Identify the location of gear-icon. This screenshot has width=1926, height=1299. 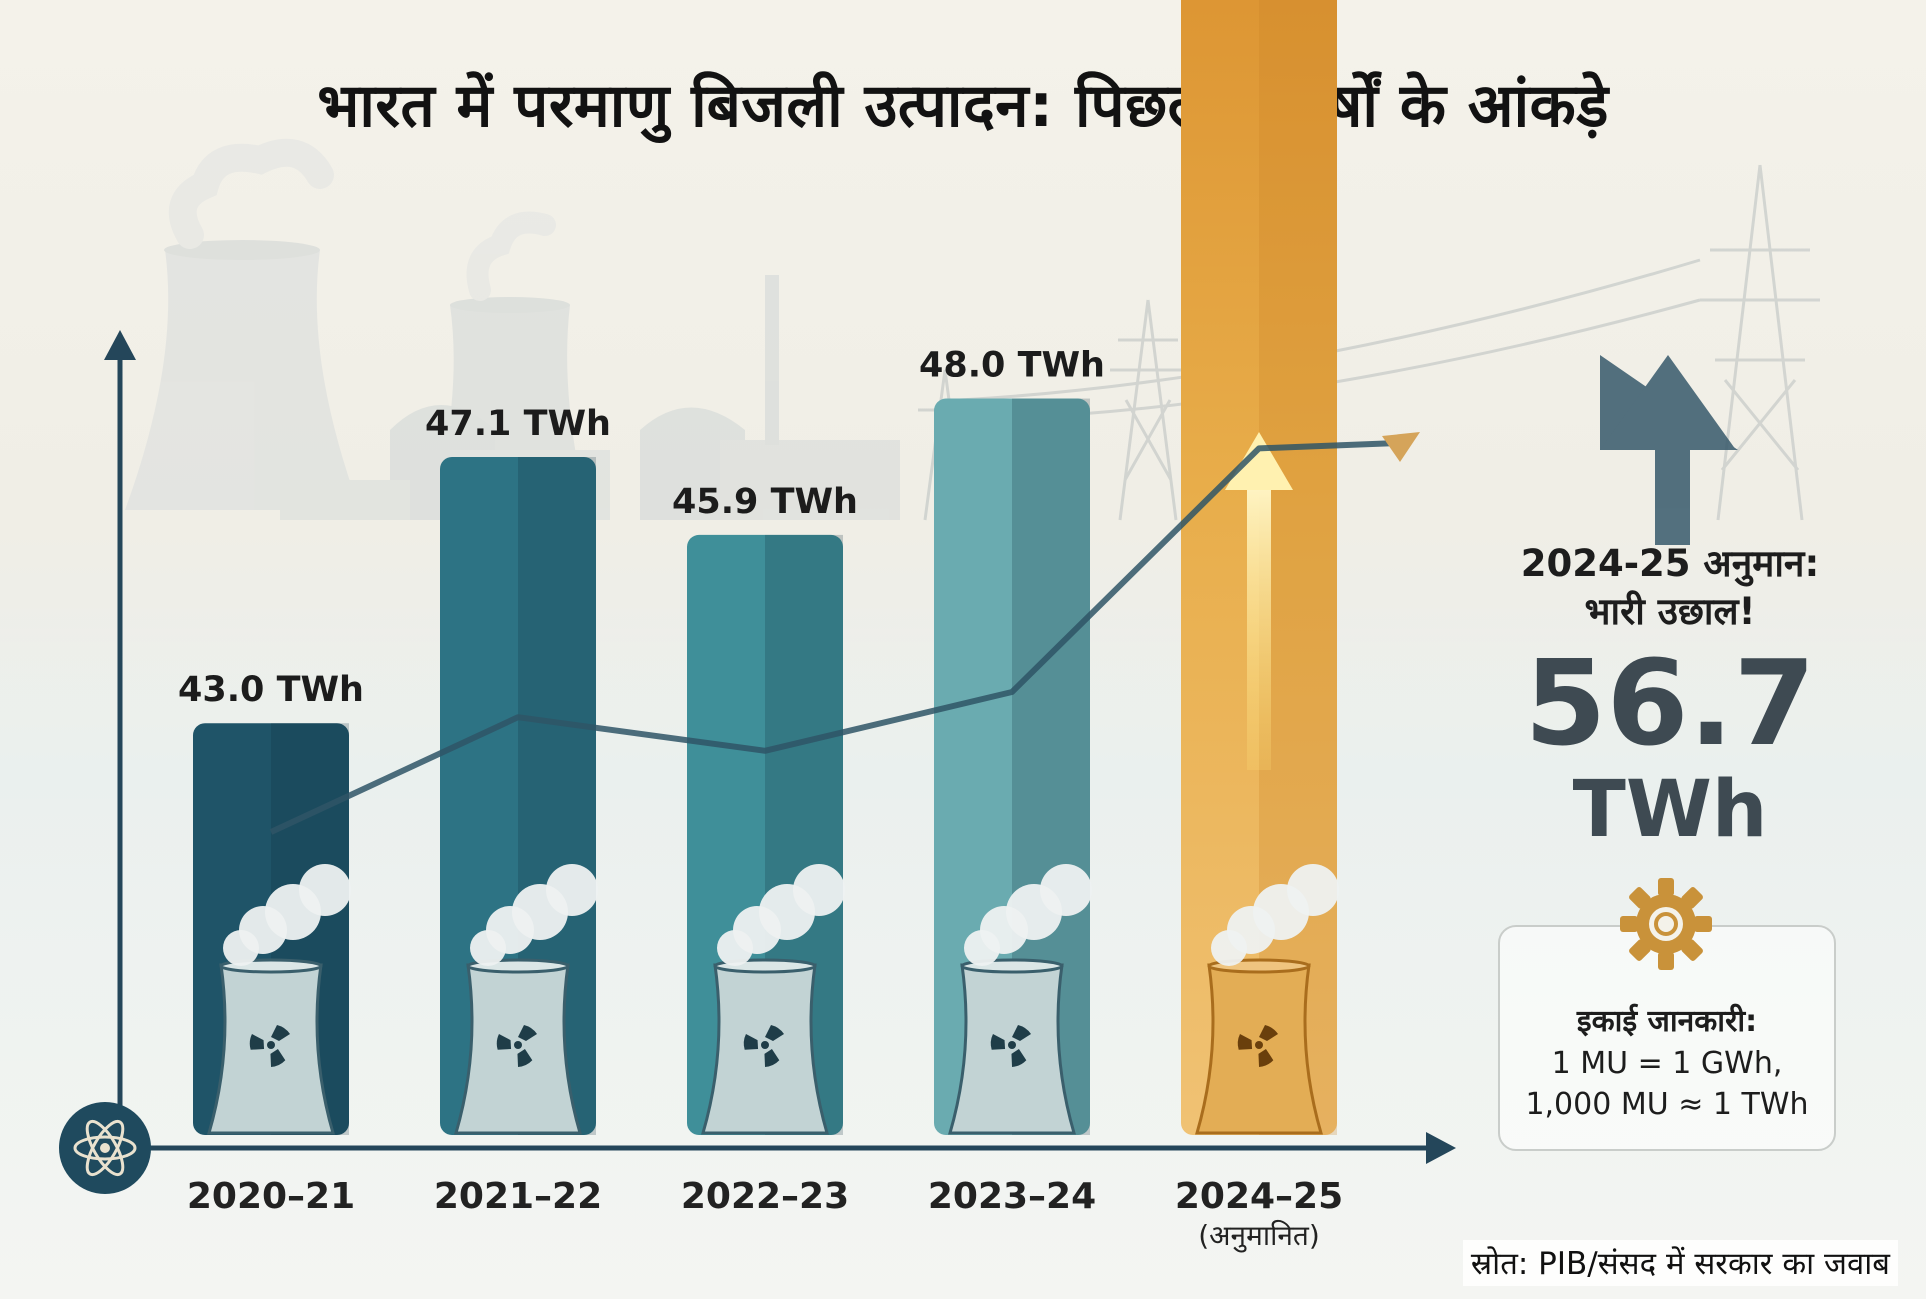
(1666, 924).